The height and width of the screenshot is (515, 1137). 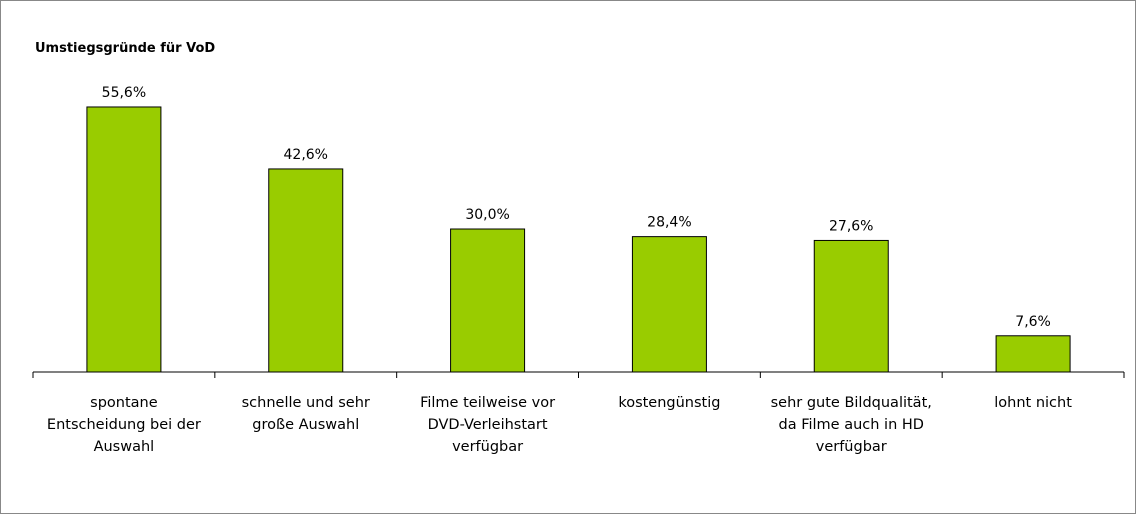 I want to click on value-label: 55,6%, so click(x=124, y=93).